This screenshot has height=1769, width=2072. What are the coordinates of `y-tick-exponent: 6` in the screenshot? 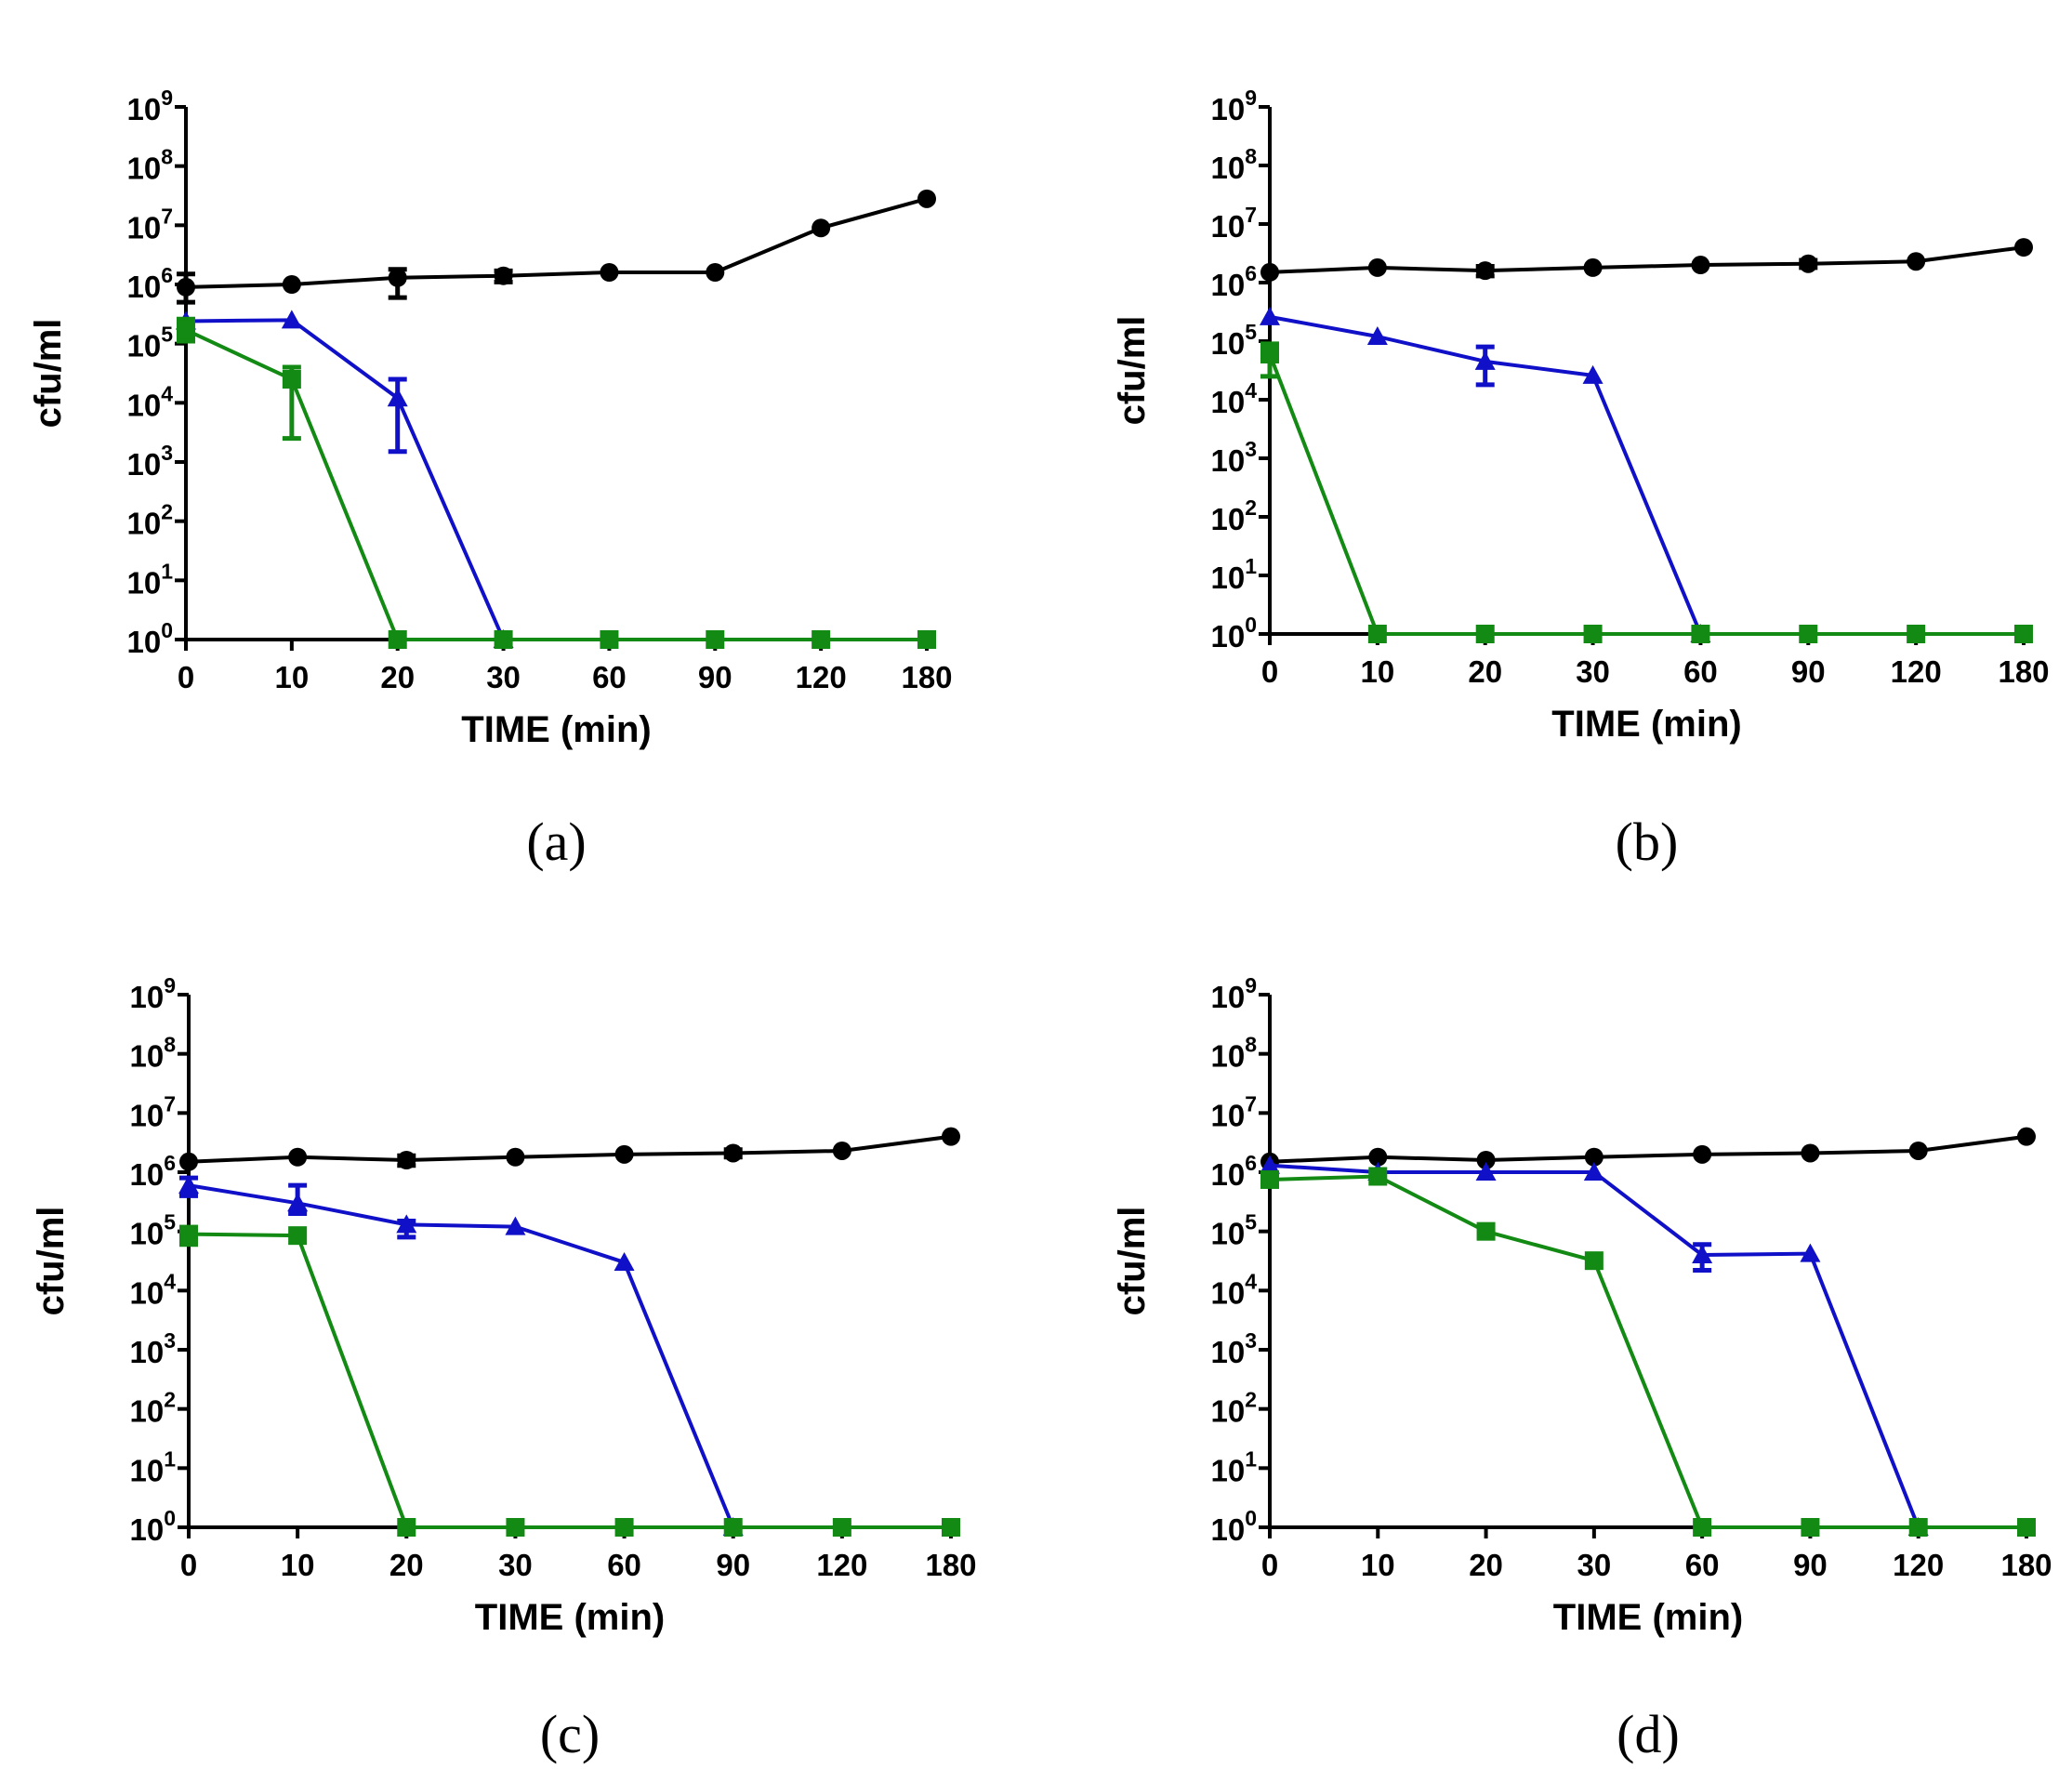 It's located at (1251, 273).